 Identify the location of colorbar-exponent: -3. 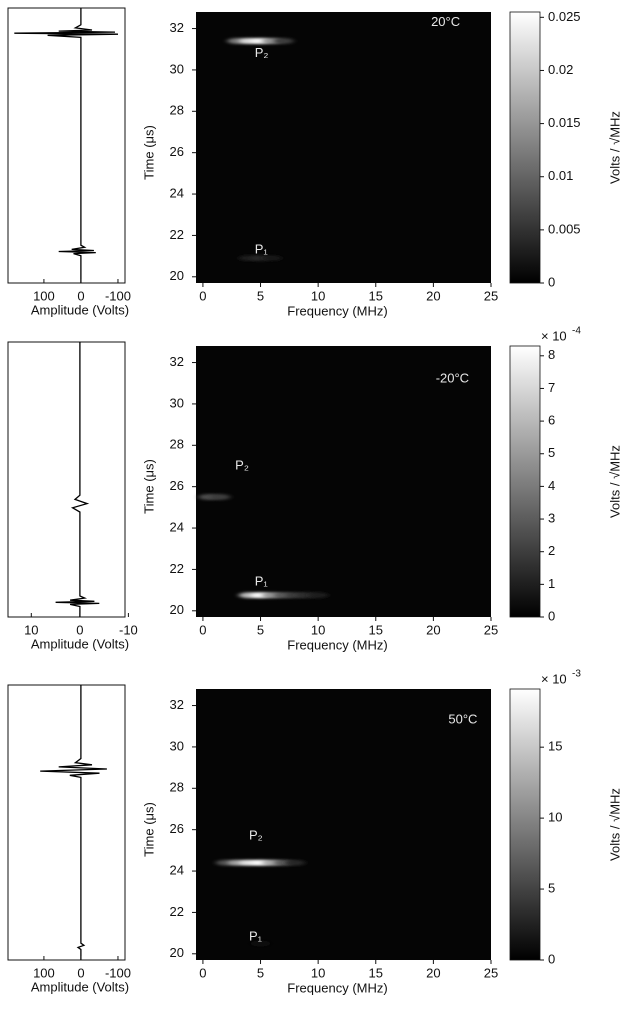
(576, 674).